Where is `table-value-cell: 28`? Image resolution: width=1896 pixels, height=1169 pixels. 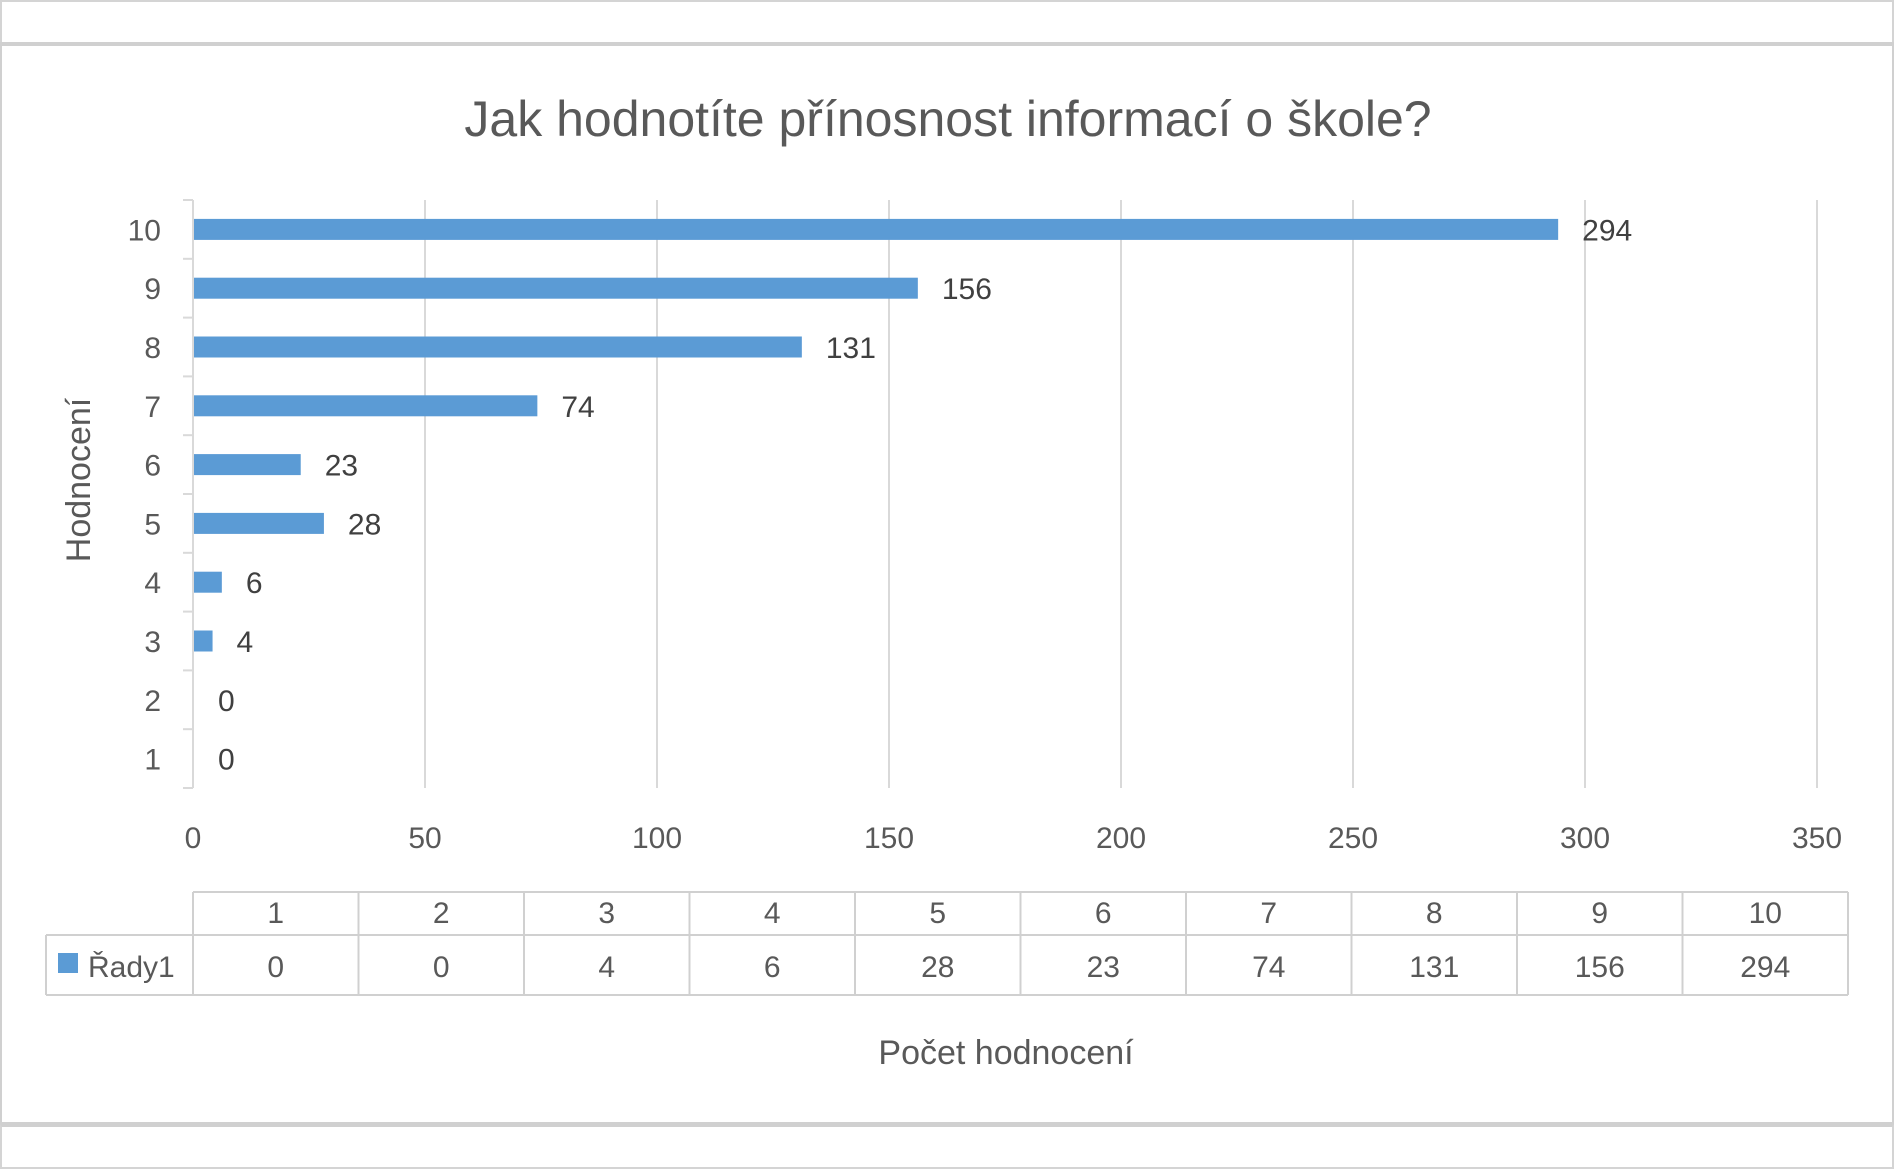 table-value-cell: 28 is located at coordinates (937, 967).